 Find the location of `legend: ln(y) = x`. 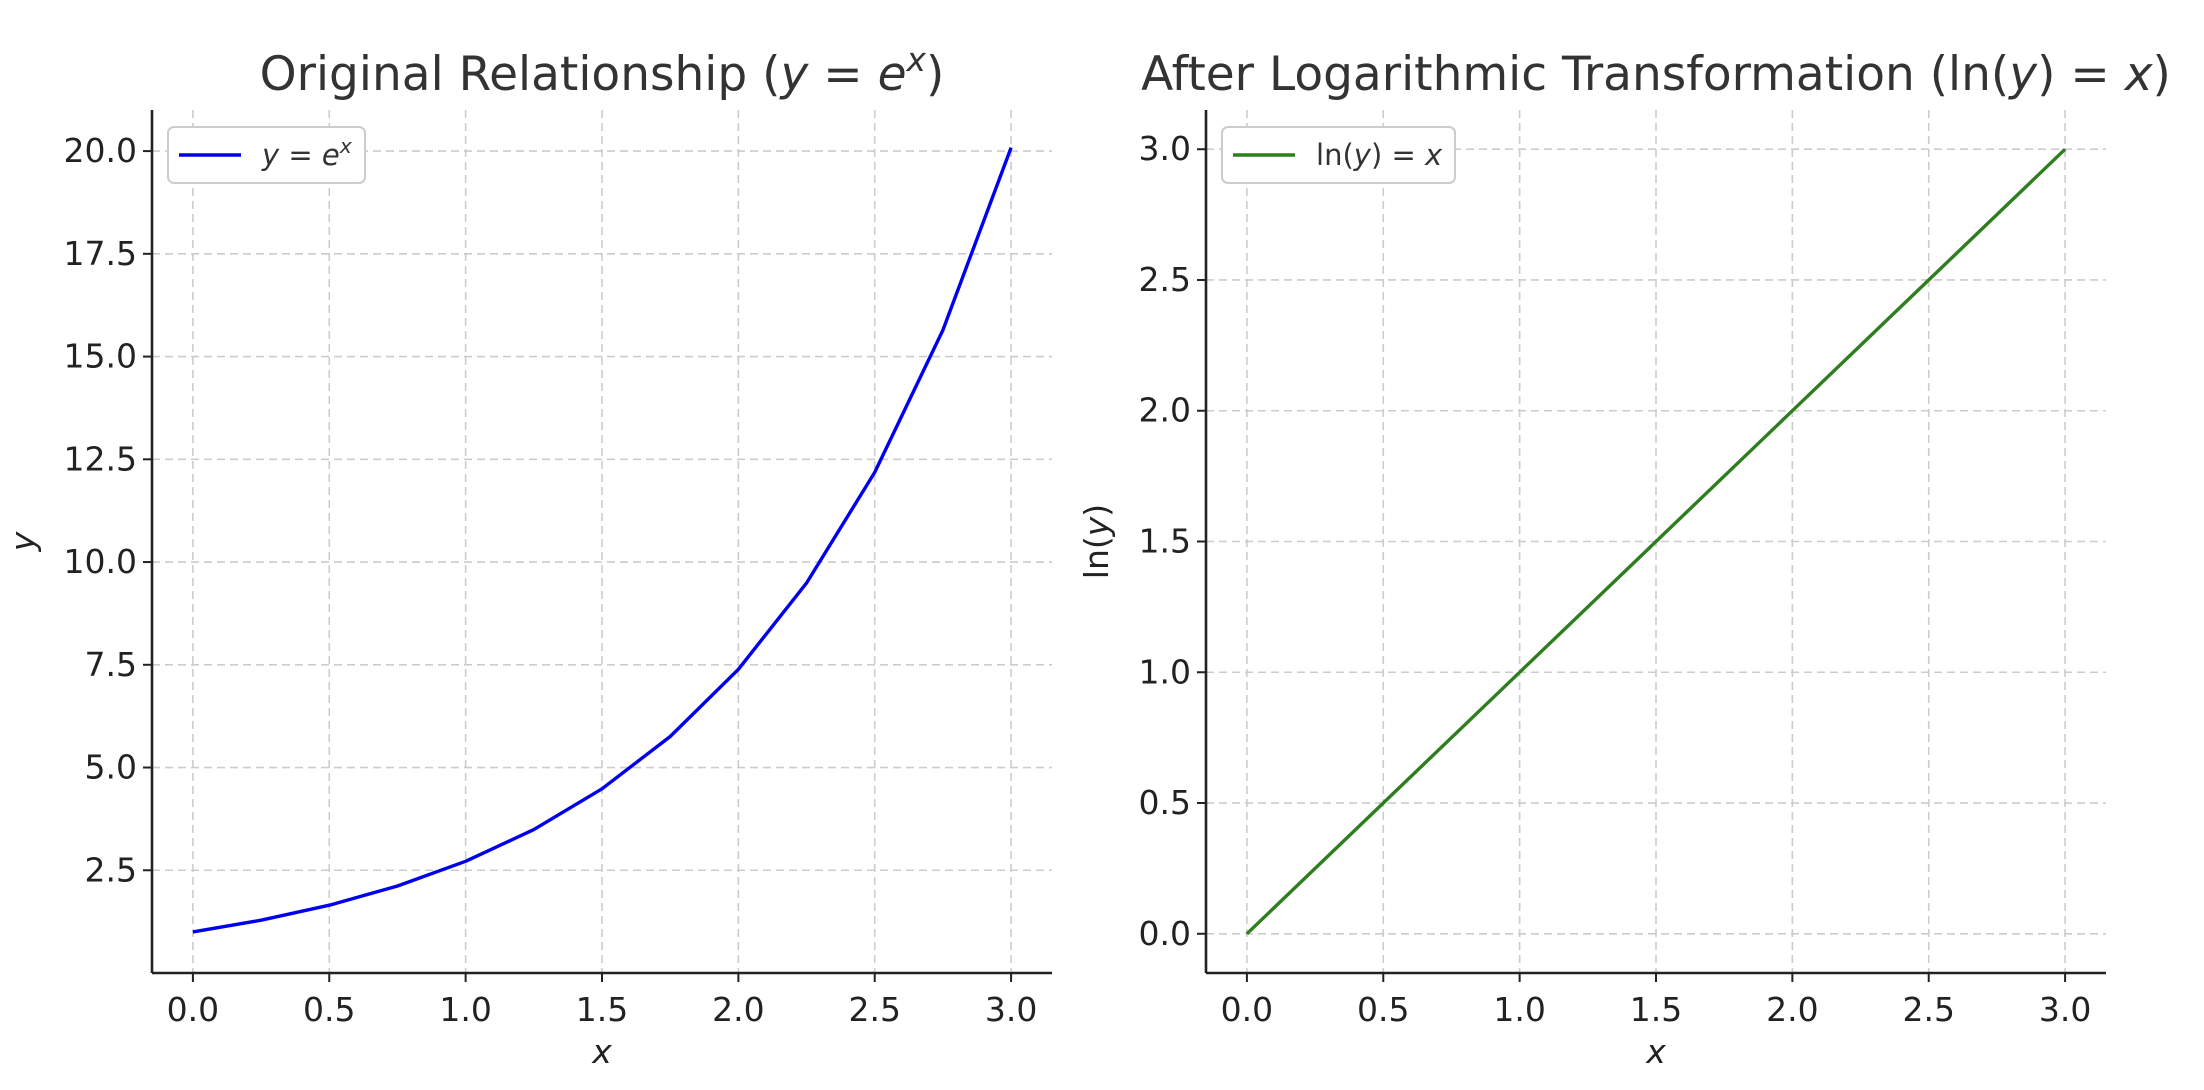

legend: ln(y) = x is located at coordinates (1338, 155).